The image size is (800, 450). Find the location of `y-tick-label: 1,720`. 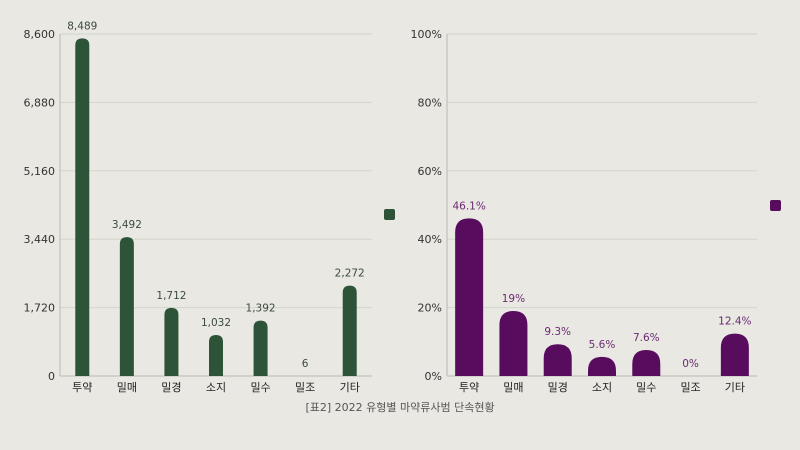

y-tick-label: 1,720 is located at coordinates (40, 308).